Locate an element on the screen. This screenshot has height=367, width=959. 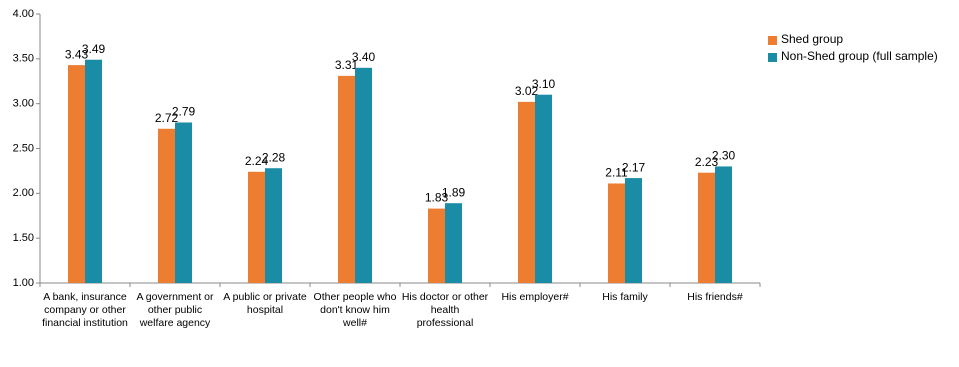
data-label: 2.30 is located at coordinates (724, 156).